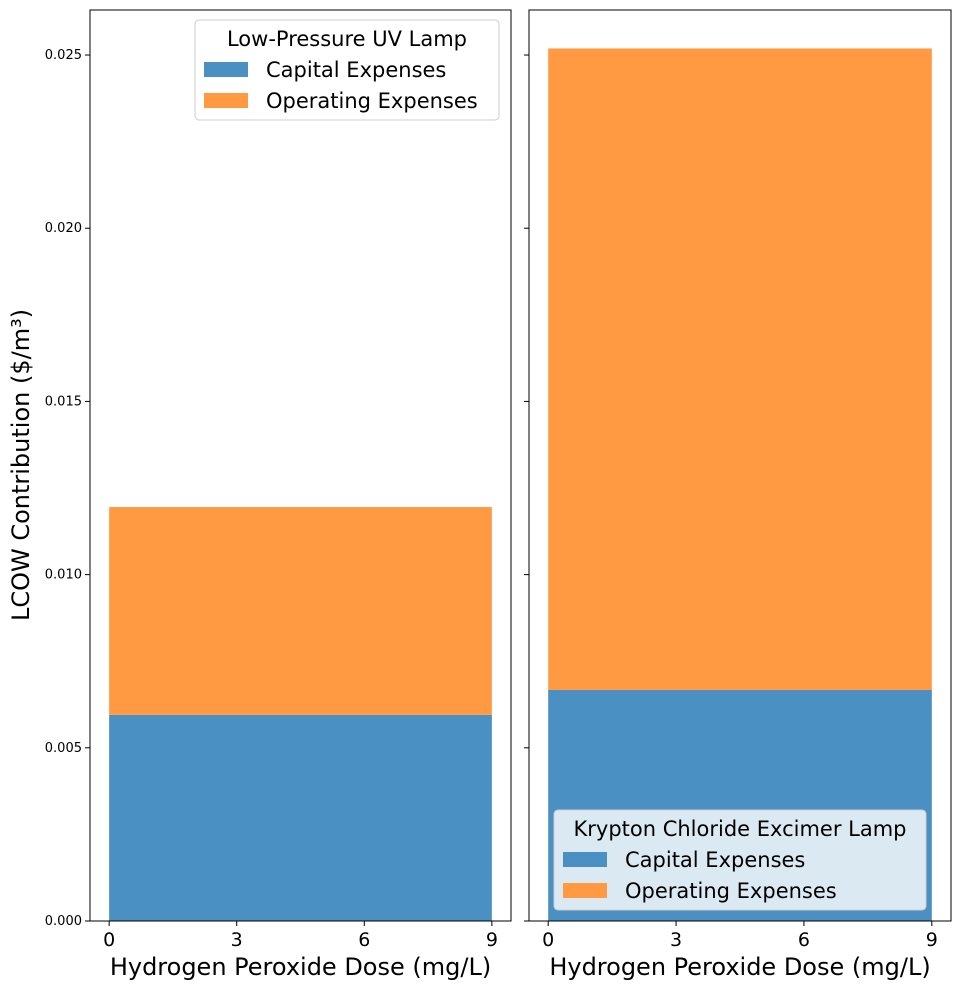 This screenshot has height=989, width=960. I want to click on x-axis-title-panel-2: Hydrogen Peroxide Dose (mg/L), so click(739, 967).